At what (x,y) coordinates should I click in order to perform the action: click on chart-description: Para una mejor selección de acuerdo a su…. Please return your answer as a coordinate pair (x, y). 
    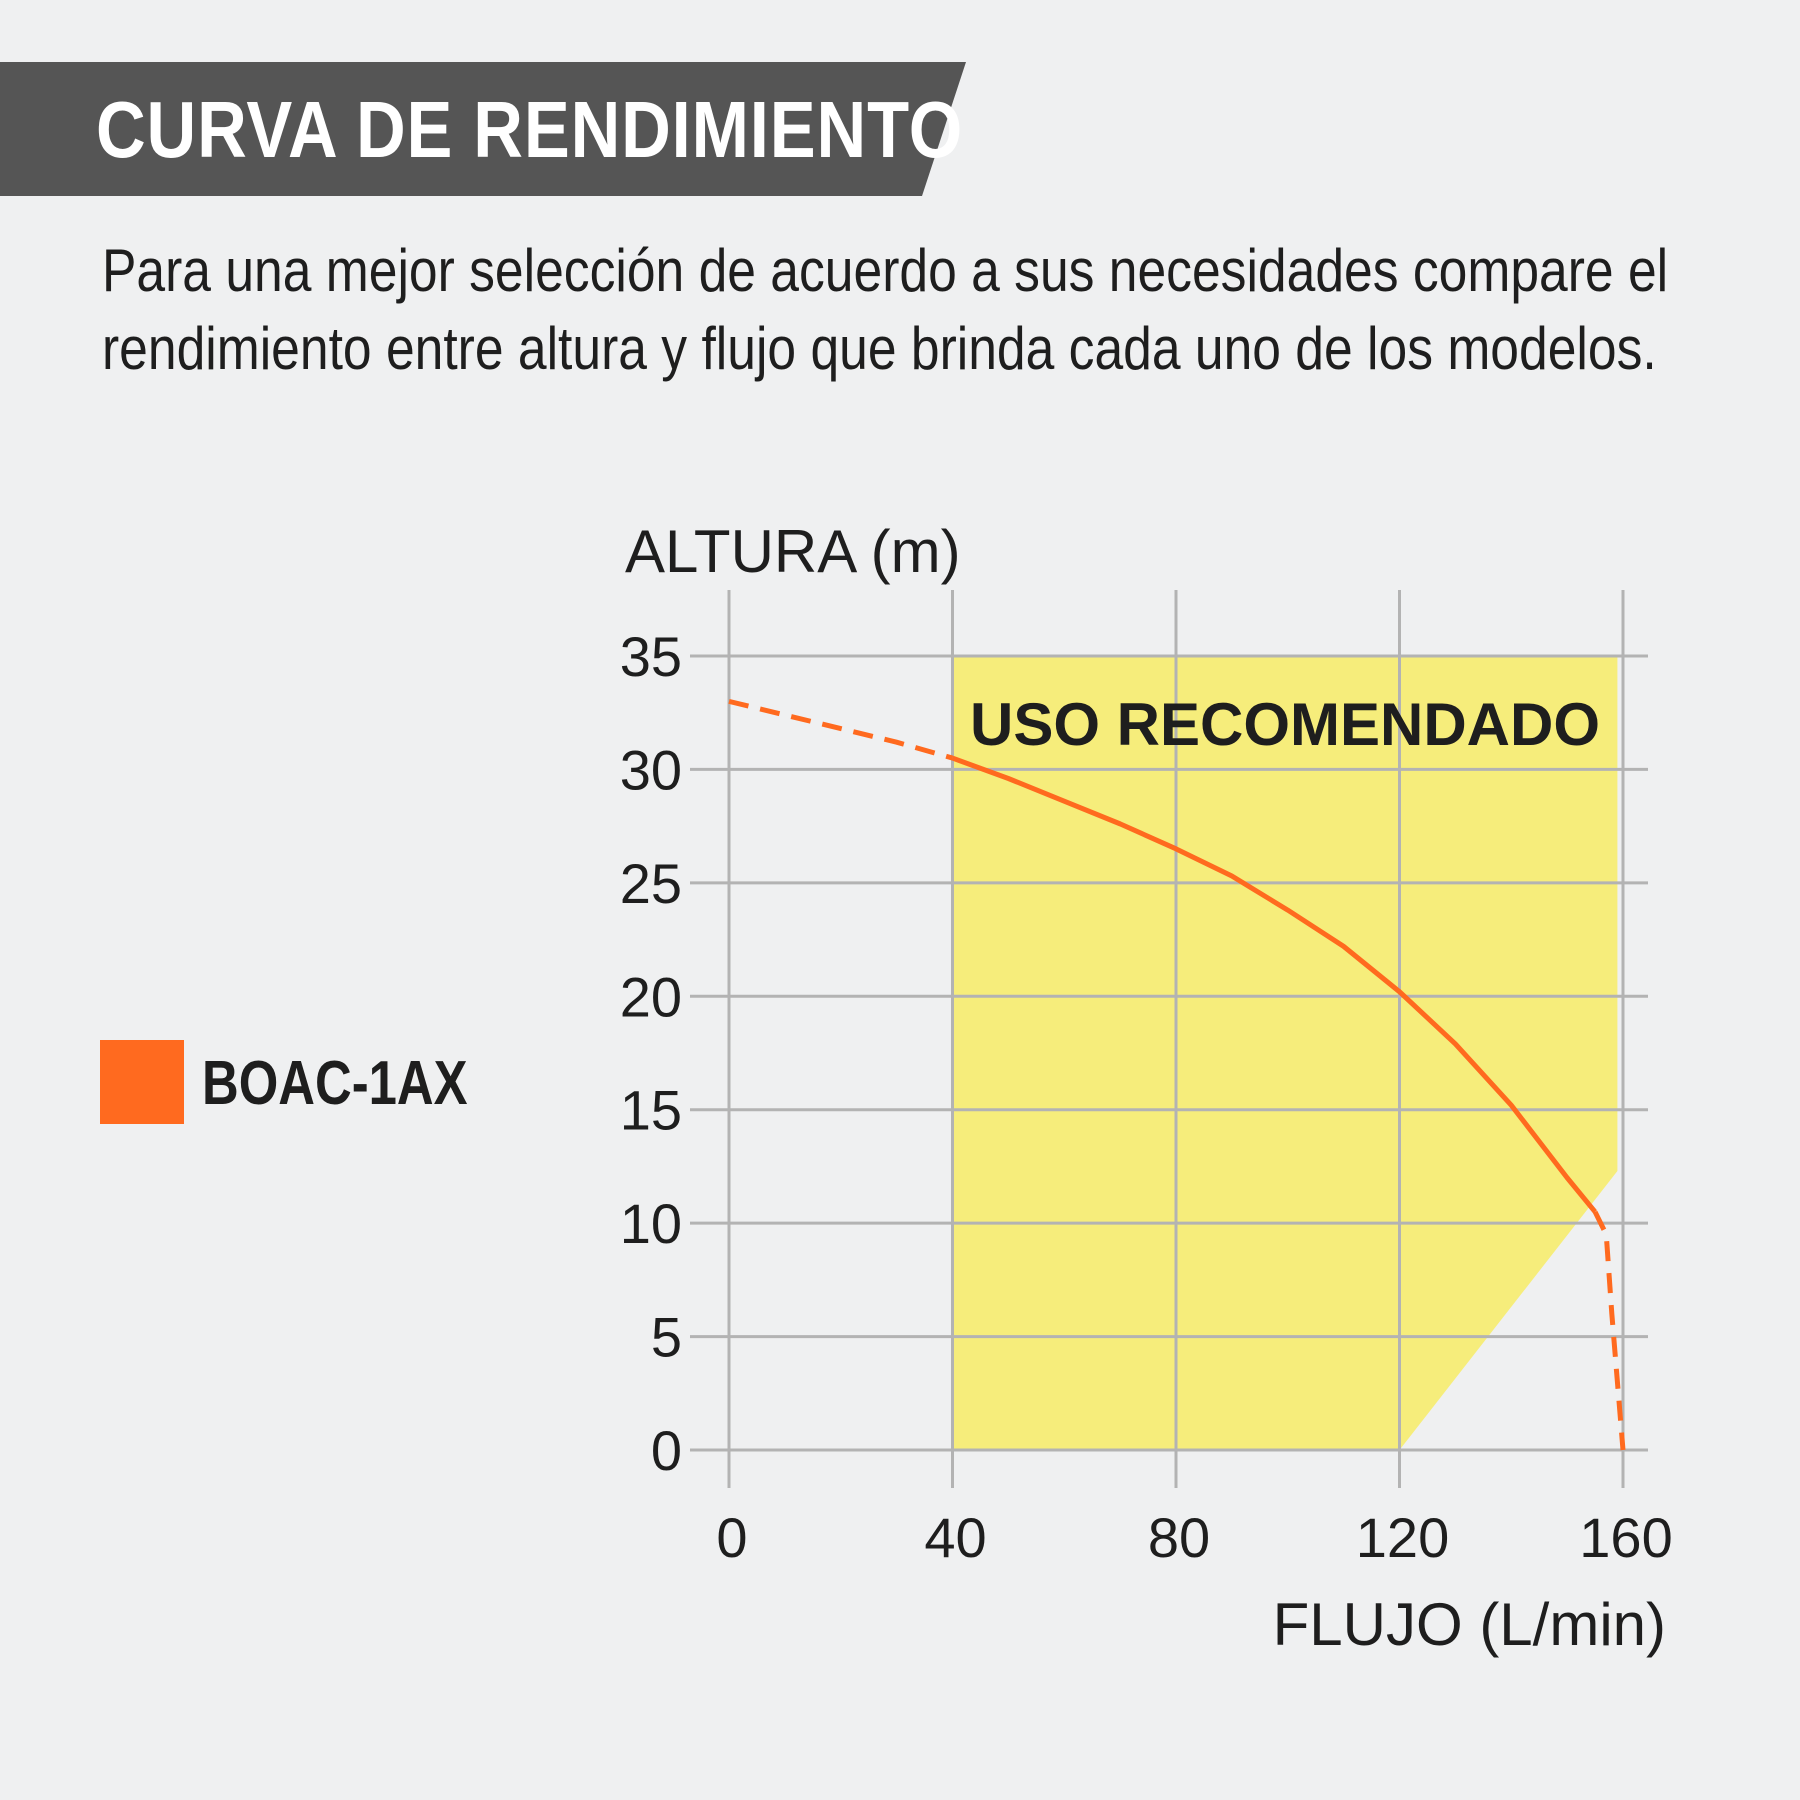
    Looking at the image, I should click on (885, 309).